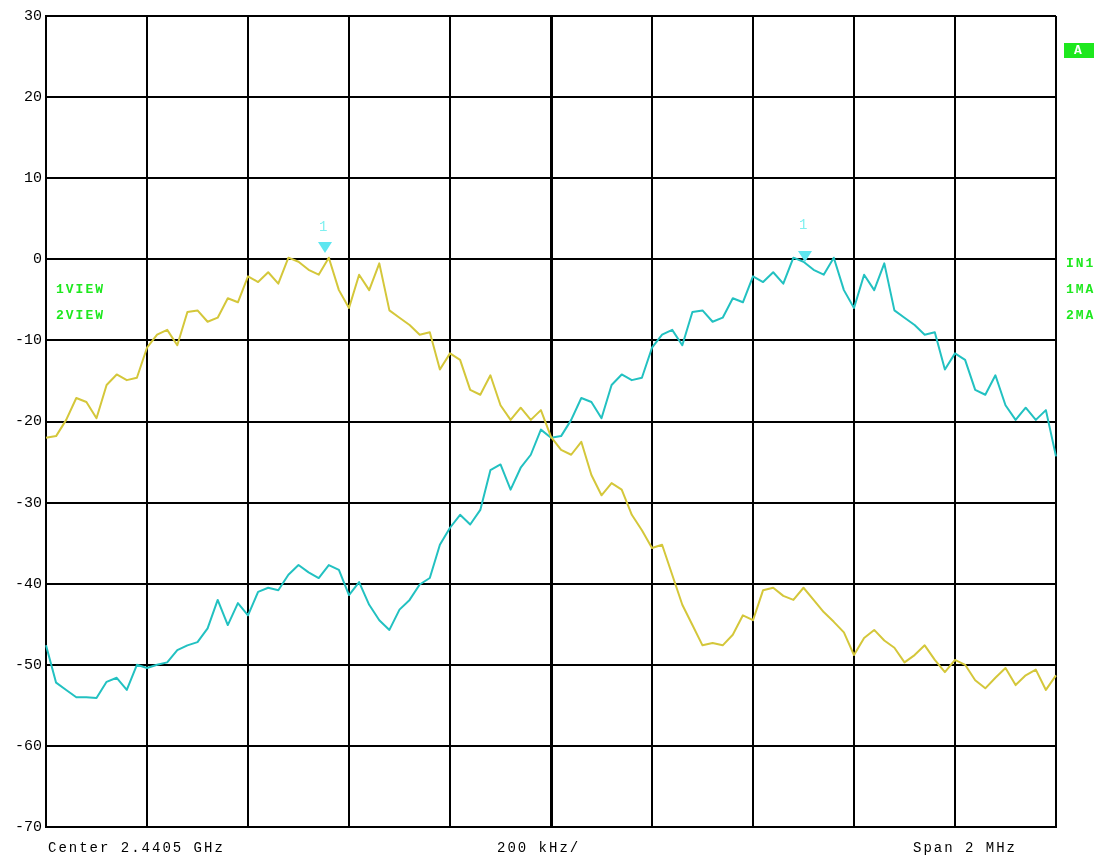  What do you see at coordinates (28, 827) in the screenshot?
I see `y-tick-label: -70` at bounding box center [28, 827].